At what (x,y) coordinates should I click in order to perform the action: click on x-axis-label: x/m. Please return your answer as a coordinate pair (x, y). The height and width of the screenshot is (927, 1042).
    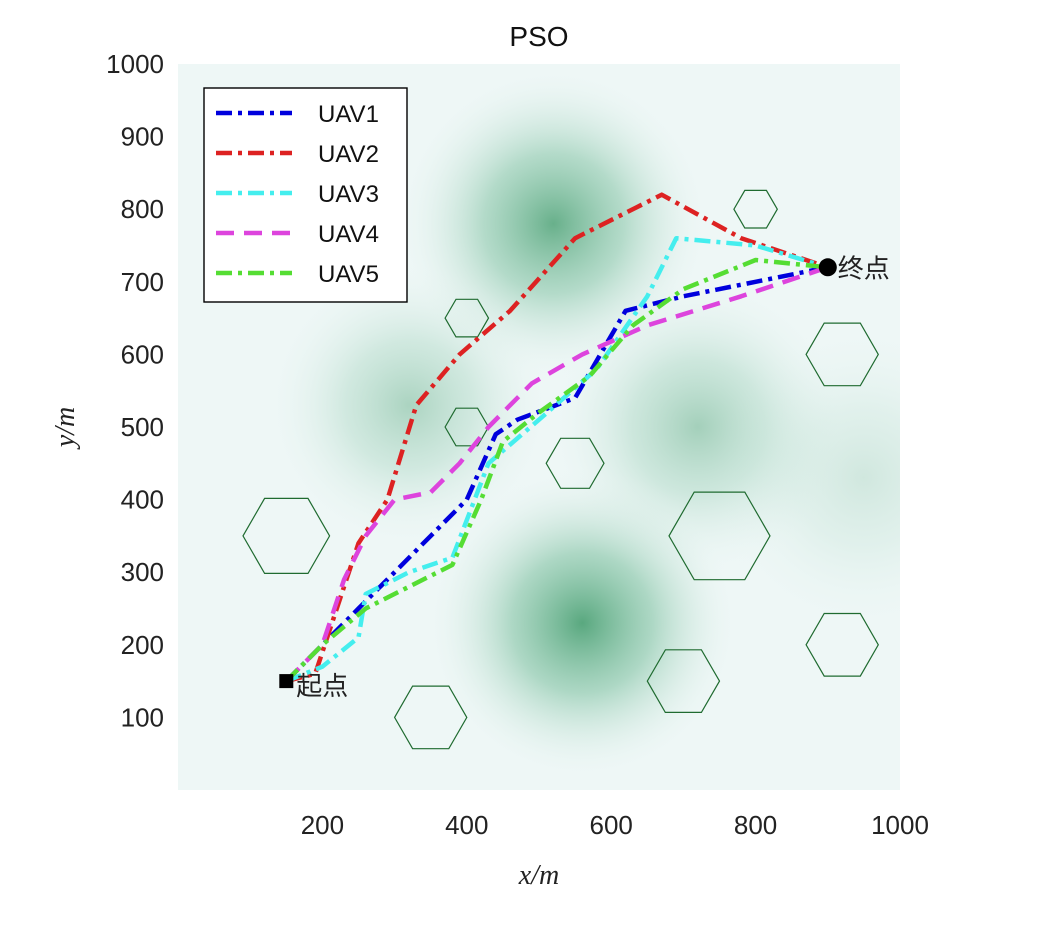
    Looking at the image, I should click on (538, 875).